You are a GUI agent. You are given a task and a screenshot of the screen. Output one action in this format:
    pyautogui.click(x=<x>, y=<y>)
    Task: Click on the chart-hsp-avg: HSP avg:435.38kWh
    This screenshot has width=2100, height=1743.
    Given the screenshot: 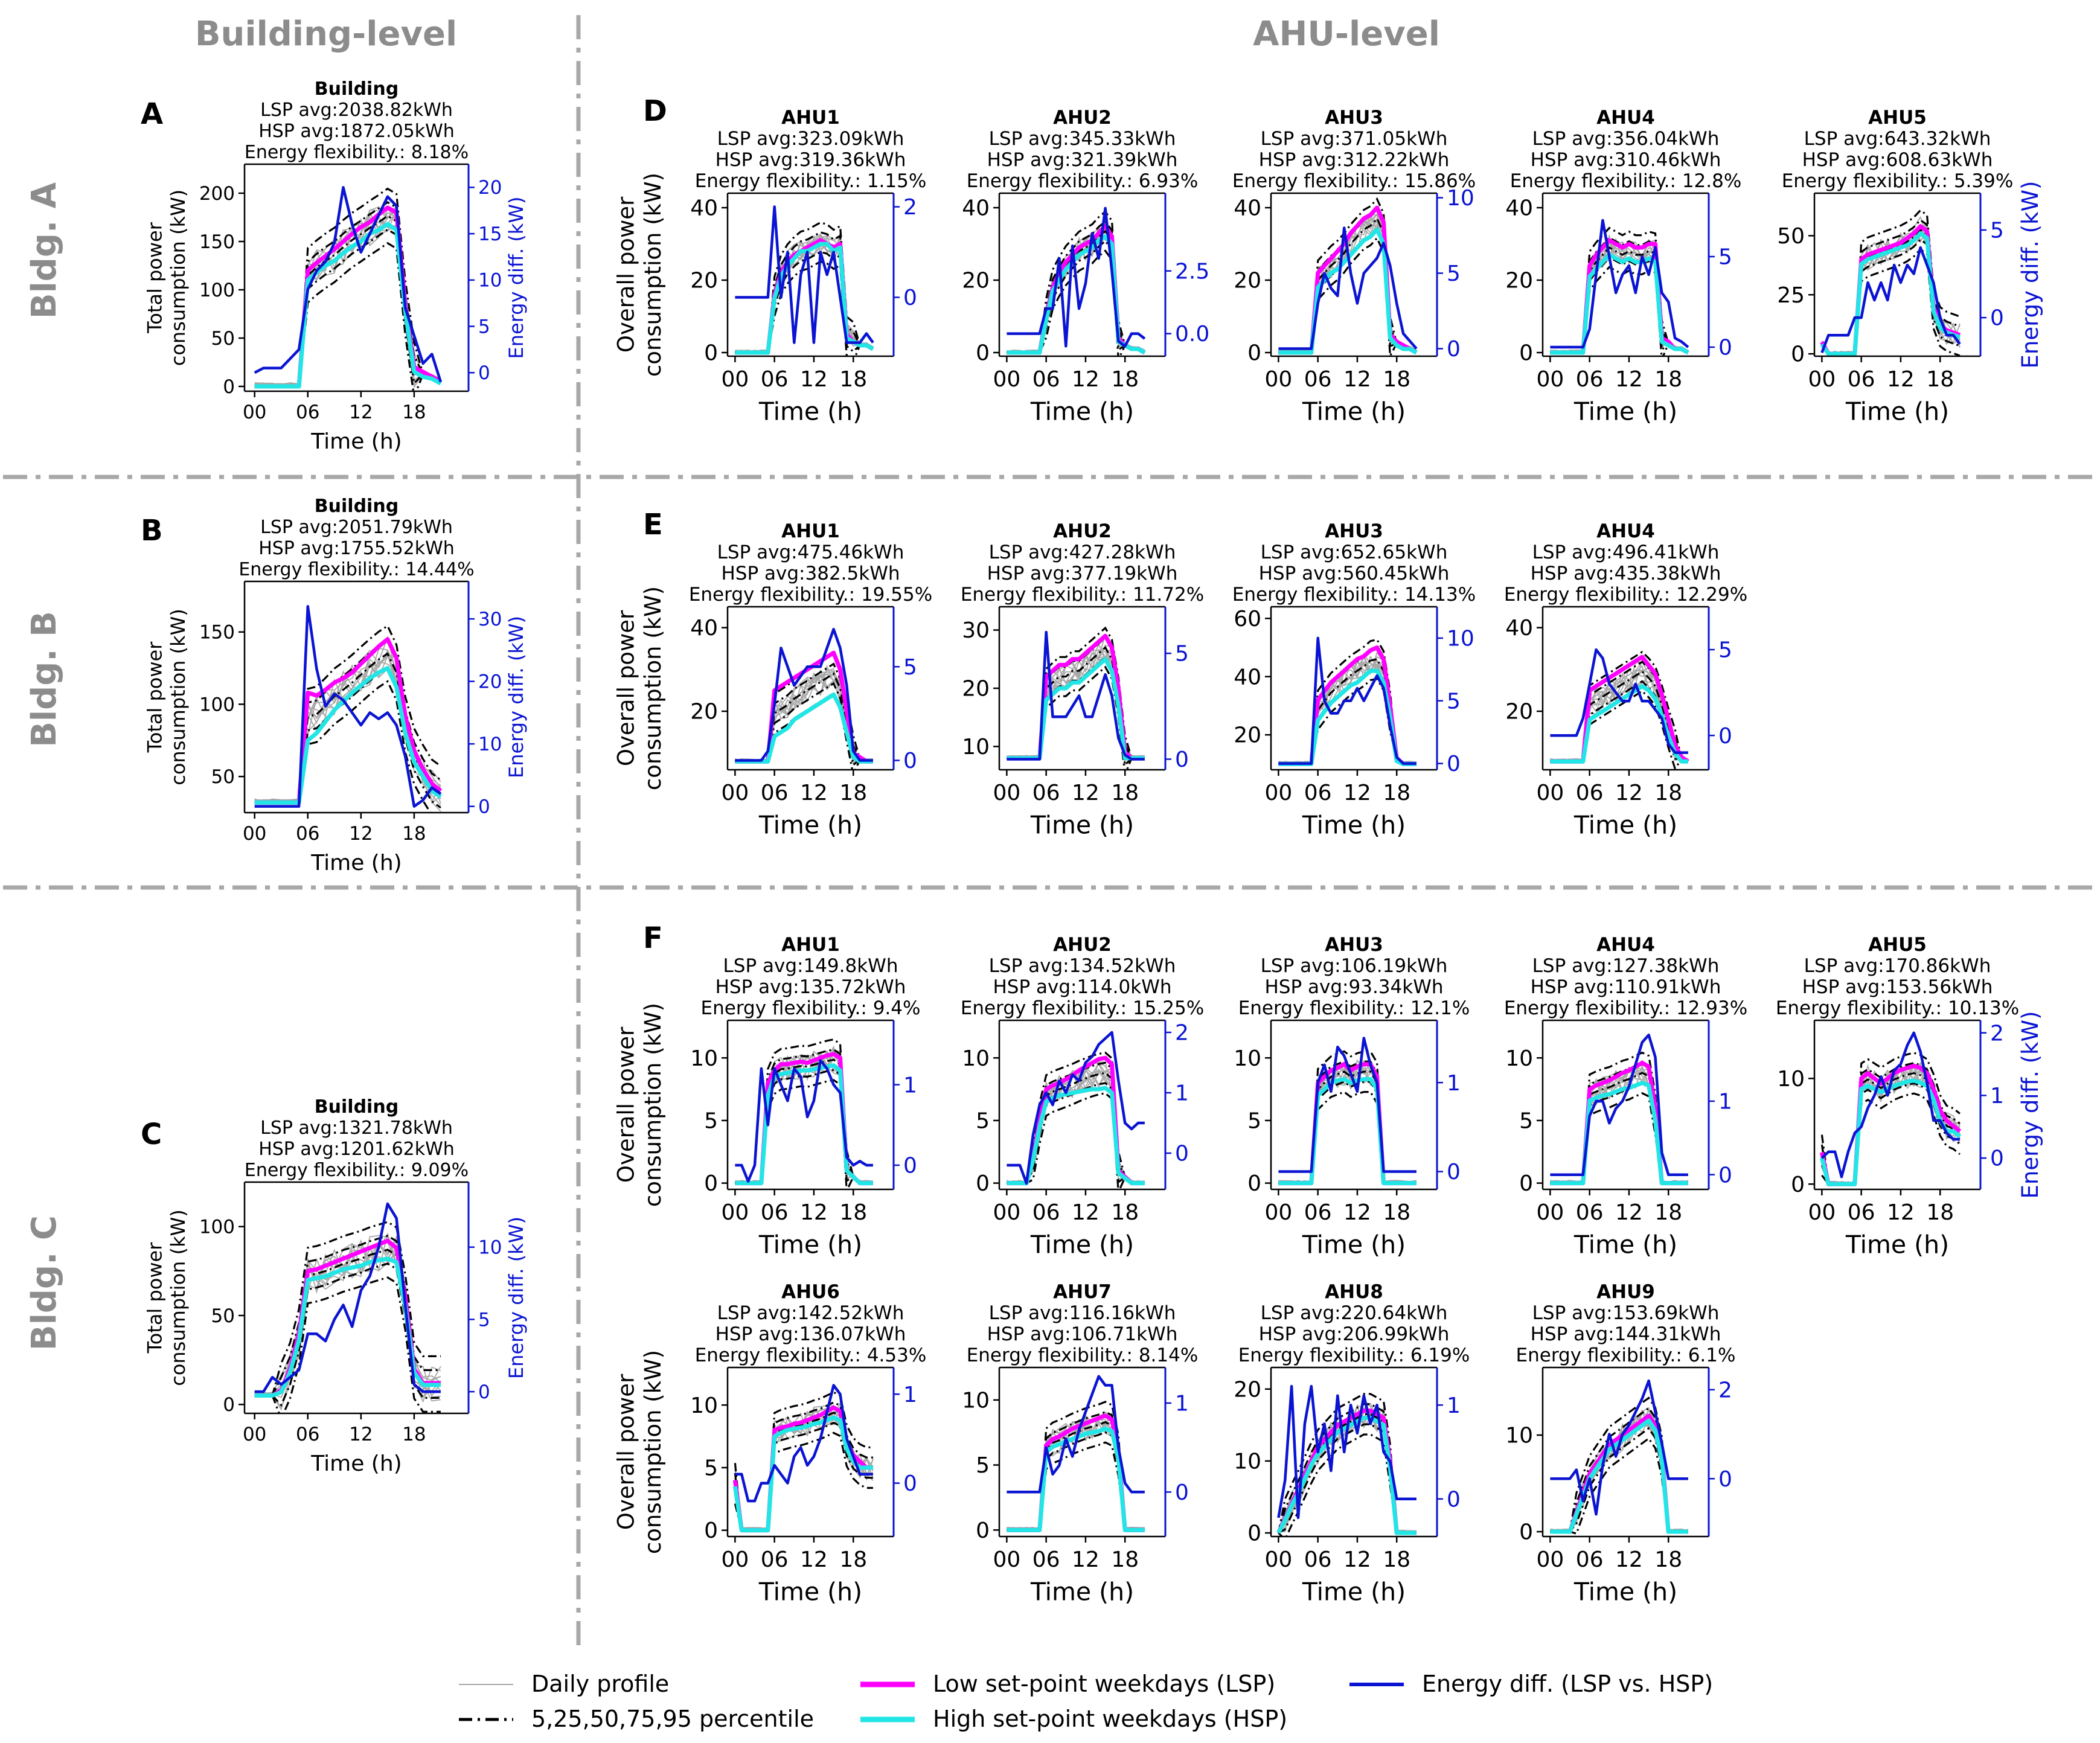 What is the action you would take?
    pyautogui.click(x=1626, y=573)
    